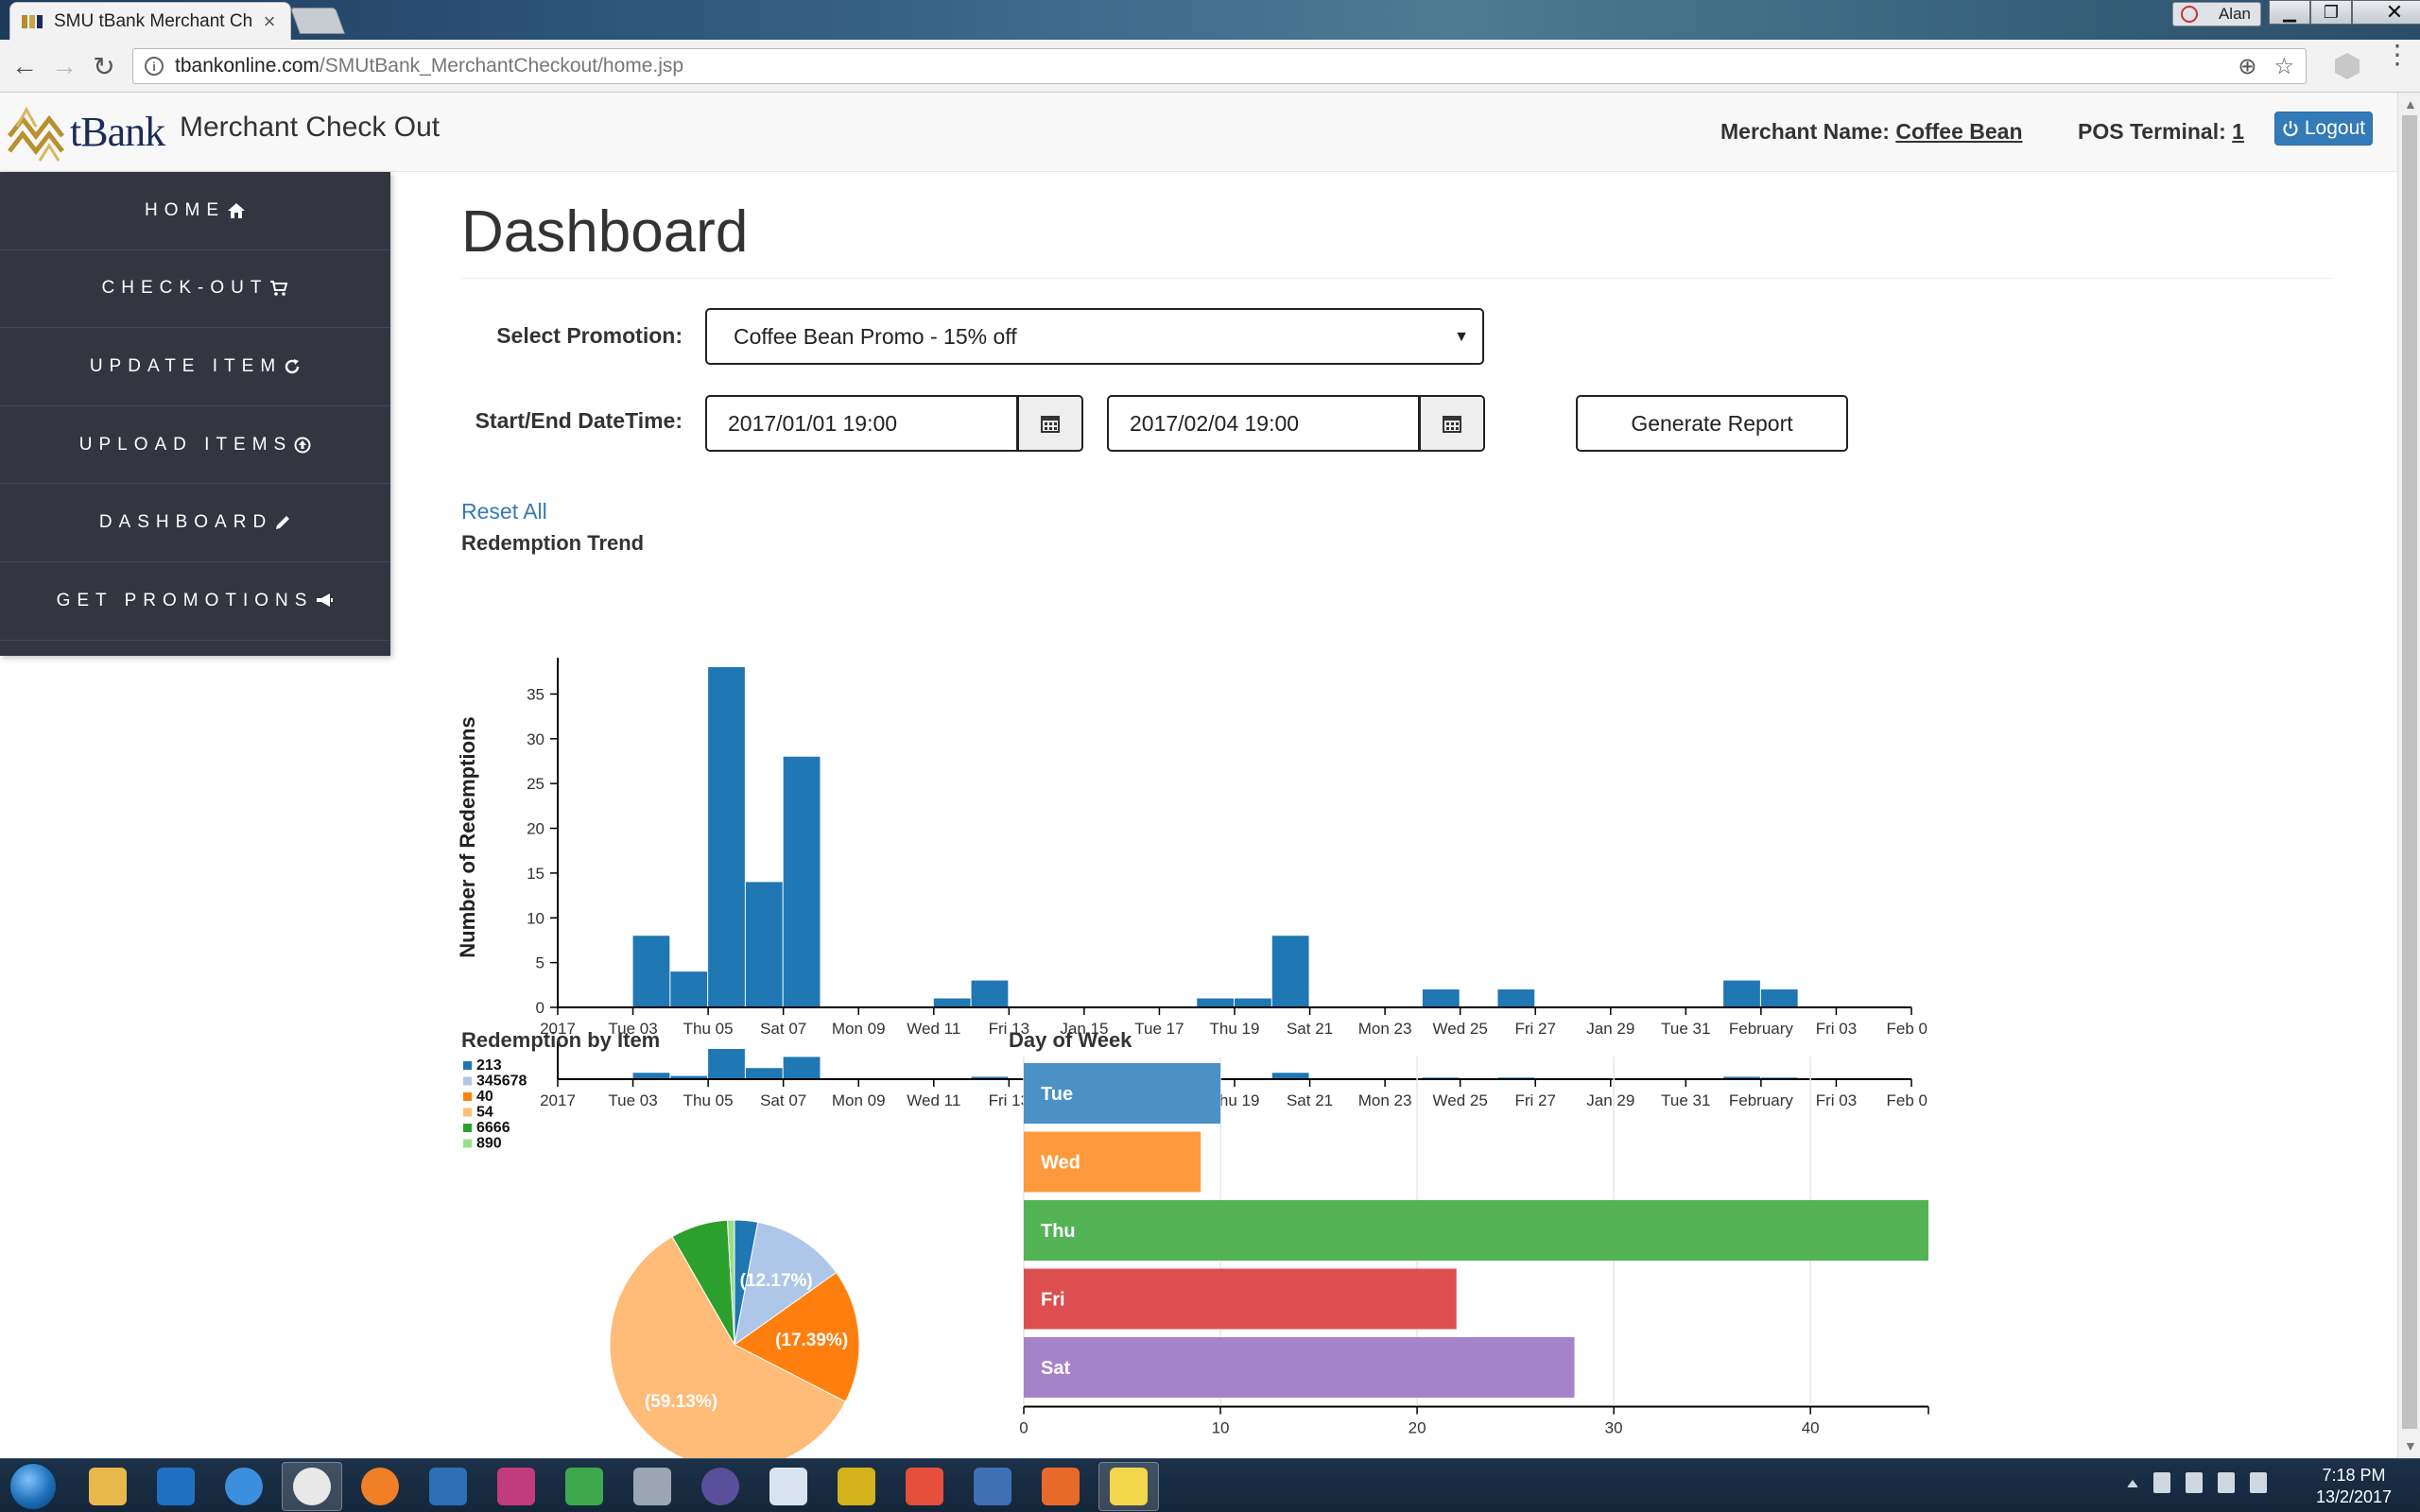 The image size is (2420, 1512). What do you see at coordinates (33, 1486) in the screenshot?
I see `start-button` at bounding box center [33, 1486].